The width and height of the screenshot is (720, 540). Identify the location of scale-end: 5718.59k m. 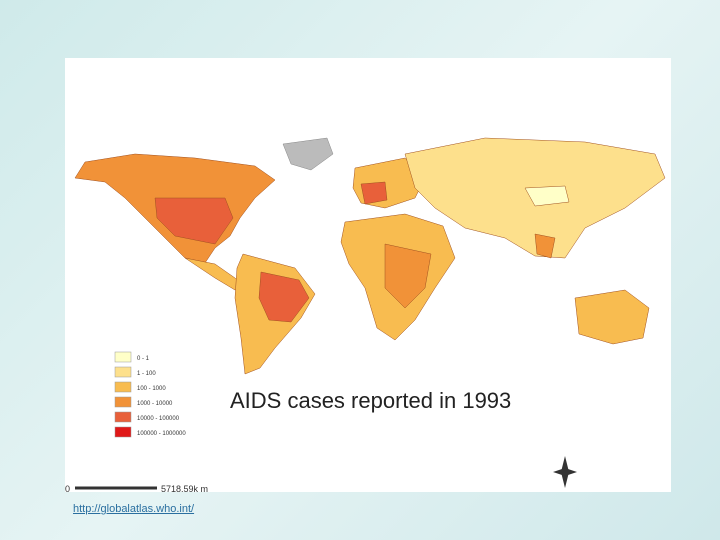
(184, 488).